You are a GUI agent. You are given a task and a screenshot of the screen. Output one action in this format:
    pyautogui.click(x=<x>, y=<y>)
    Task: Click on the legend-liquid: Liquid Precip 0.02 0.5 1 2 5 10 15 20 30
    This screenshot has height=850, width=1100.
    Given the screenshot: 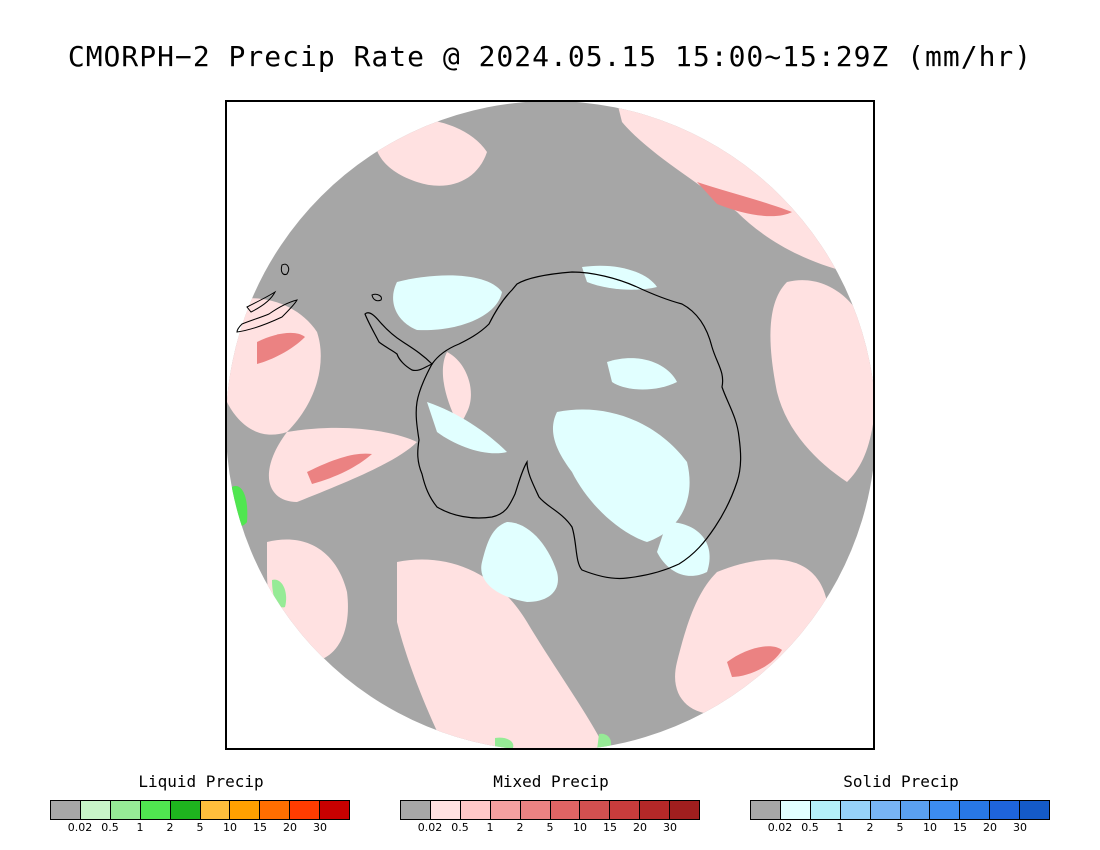 What is the action you would take?
    pyautogui.click(x=201, y=804)
    